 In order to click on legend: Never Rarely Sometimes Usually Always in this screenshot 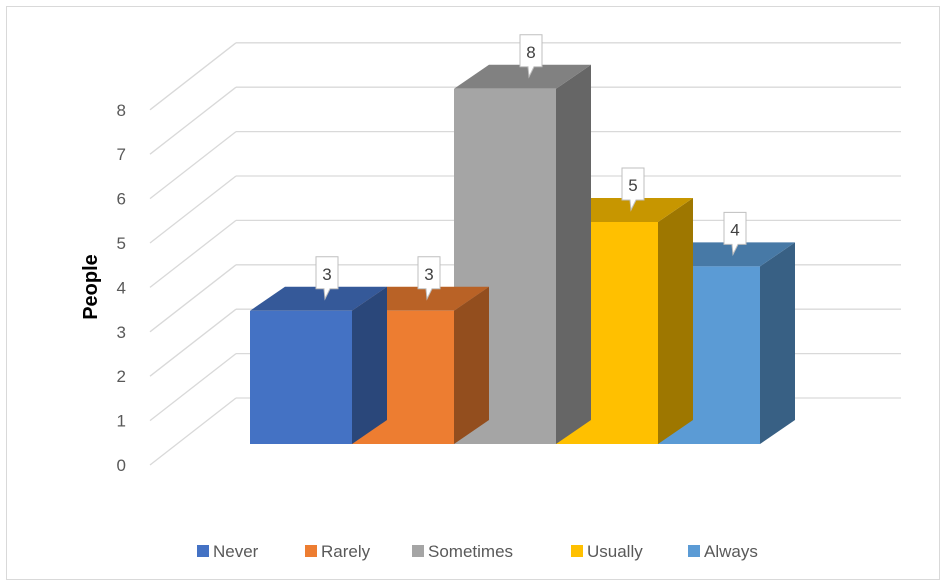, I will do `click(477, 551)`.